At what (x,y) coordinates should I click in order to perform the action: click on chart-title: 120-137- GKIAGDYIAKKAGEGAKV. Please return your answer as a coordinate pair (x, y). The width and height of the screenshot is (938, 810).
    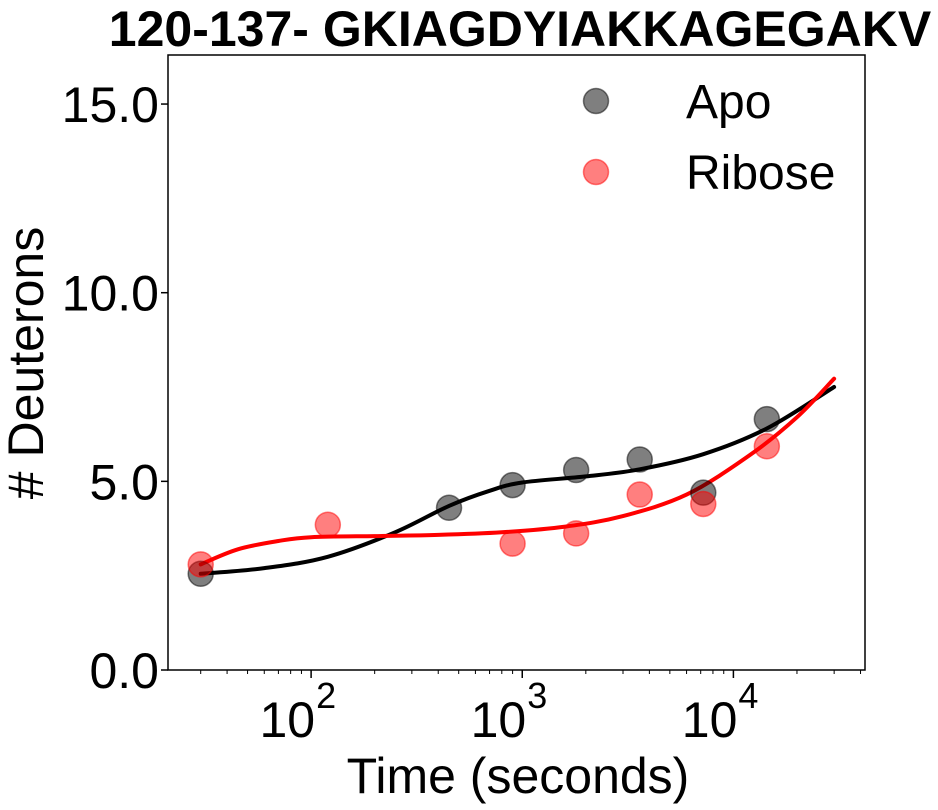
    Looking at the image, I should click on (520, 29).